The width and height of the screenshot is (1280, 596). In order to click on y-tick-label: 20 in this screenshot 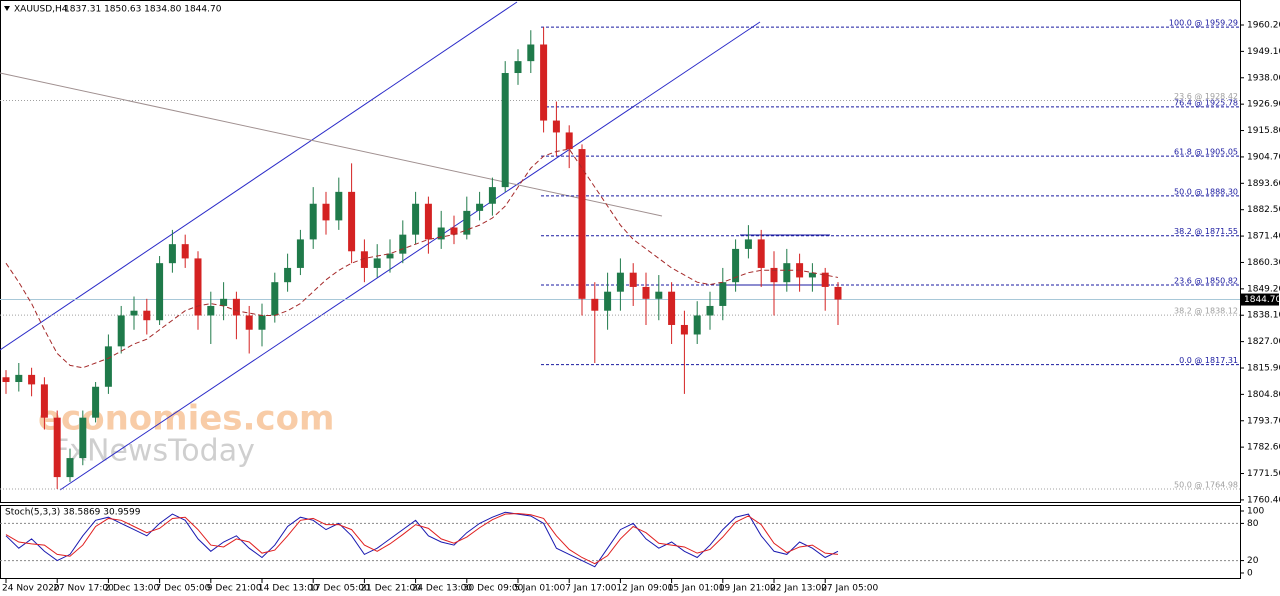, I will do `click(1253, 561)`.